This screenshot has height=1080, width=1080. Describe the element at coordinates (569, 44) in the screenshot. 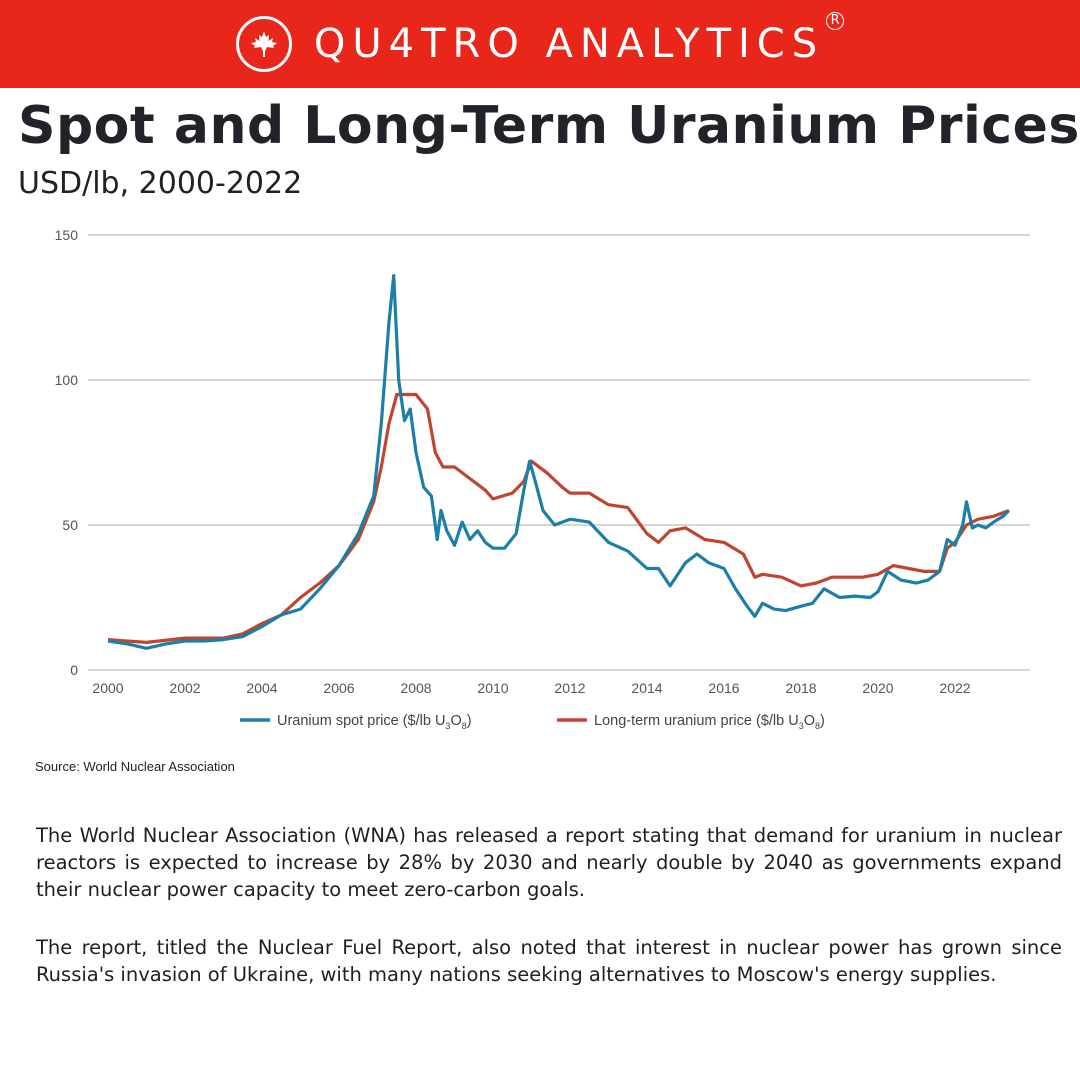

I see `brand-name: QU4TRO ANALYTICS` at that location.